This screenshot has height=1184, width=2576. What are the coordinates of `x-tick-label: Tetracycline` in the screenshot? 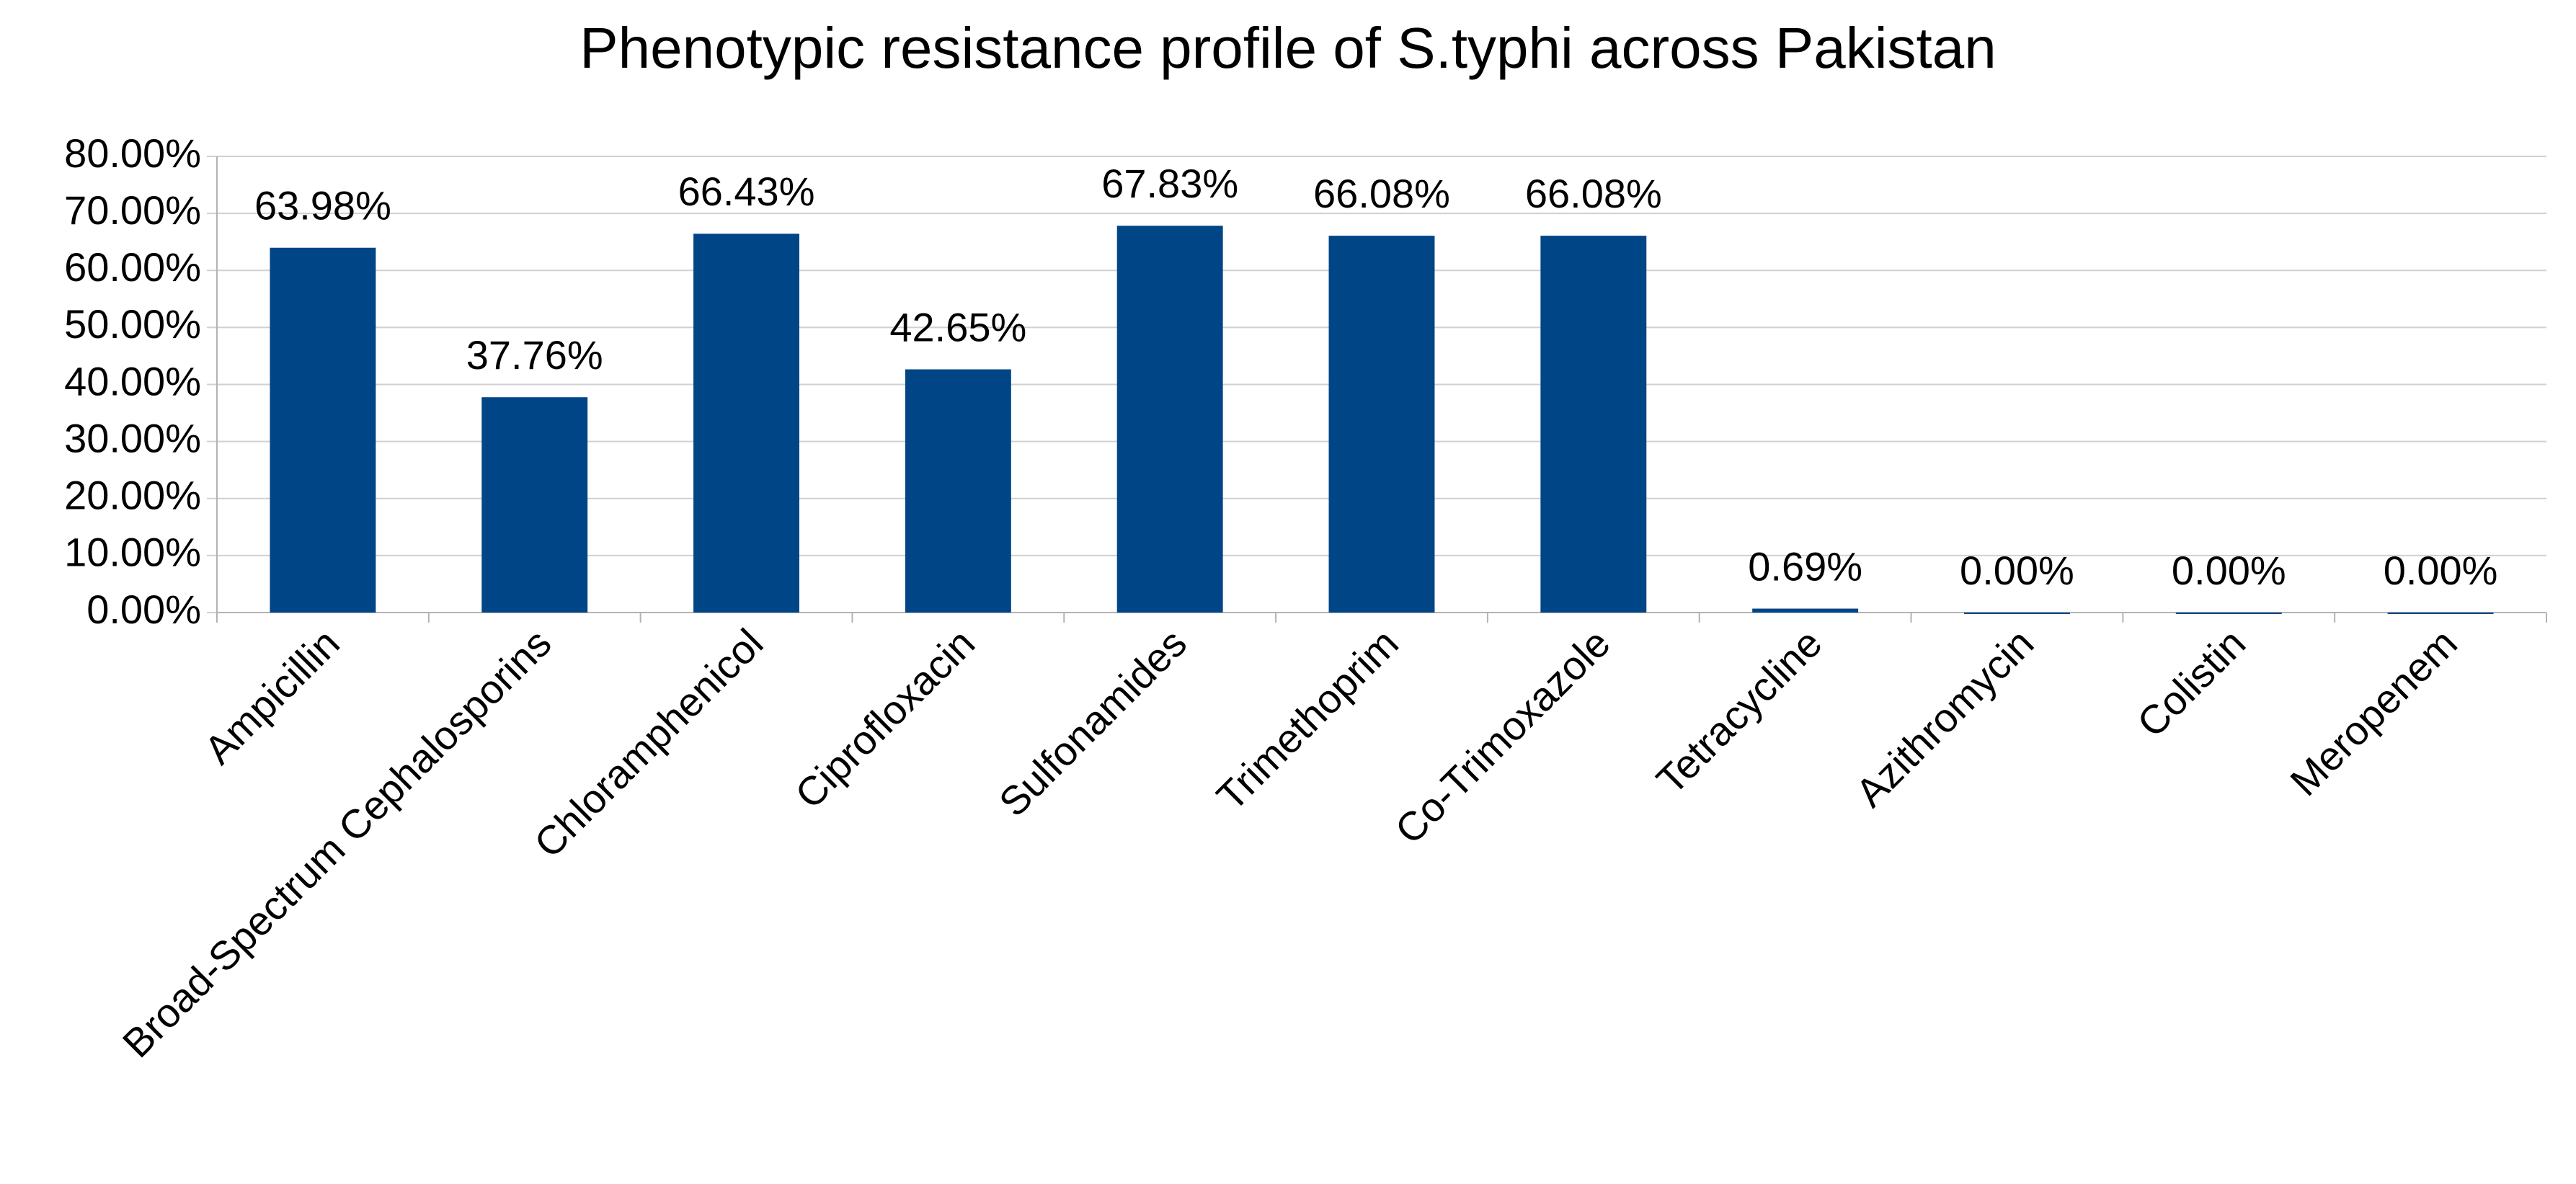 It's located at (1739, 711).